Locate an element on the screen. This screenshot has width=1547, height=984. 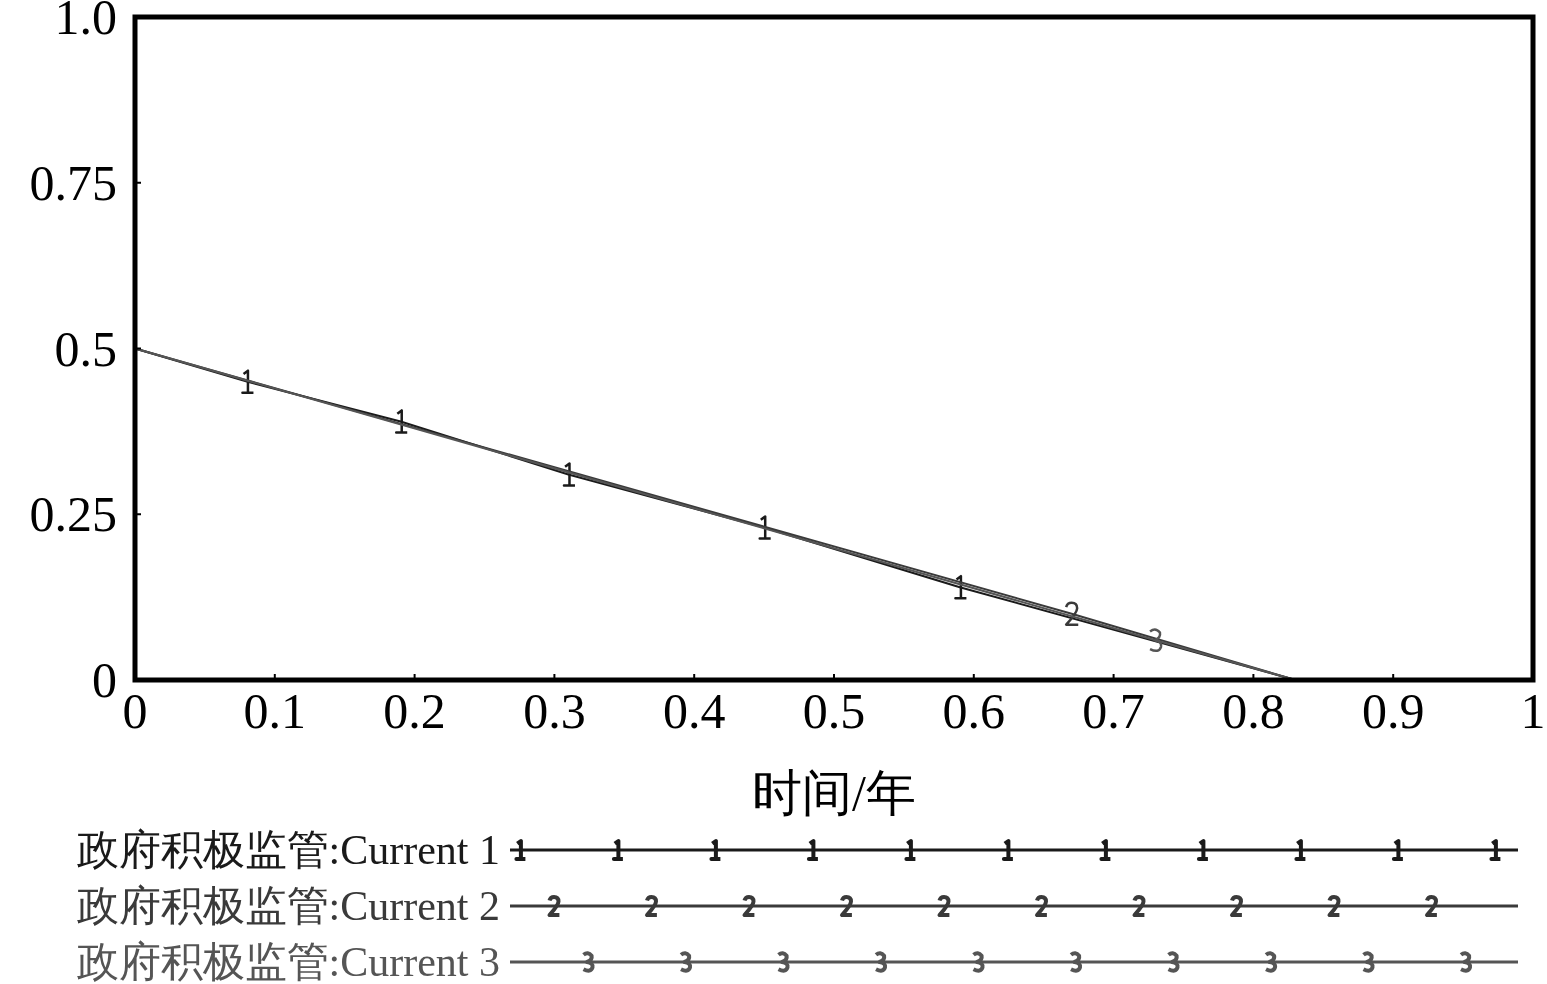
legend-label: 政府积极监管:Current 1 is located at coordinates (288, 850).